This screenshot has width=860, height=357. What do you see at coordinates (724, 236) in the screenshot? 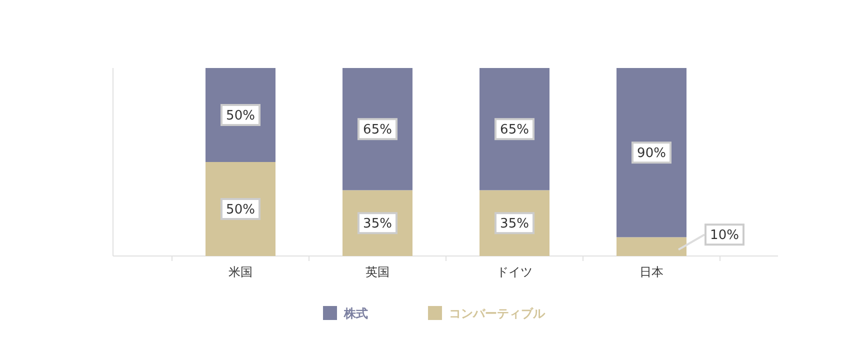
I see `data-label: 10%` at bounding box center [724, 236].